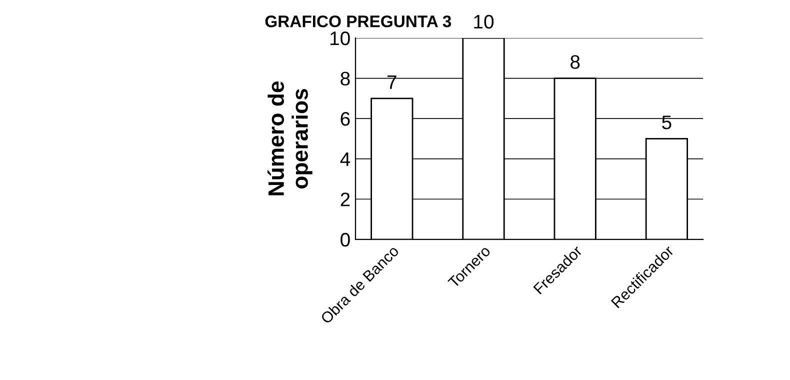 The width and height of the screenshot is (790, 380). Describe the element at coordinates (358, 21) in the screenshot. I see `chart-title: GRAFICO PREGUNTA 3` at that location.